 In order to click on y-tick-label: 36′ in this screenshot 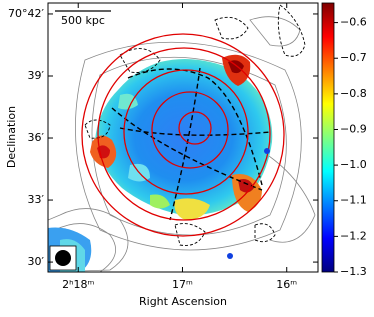, I will do `click(36, 137)`.